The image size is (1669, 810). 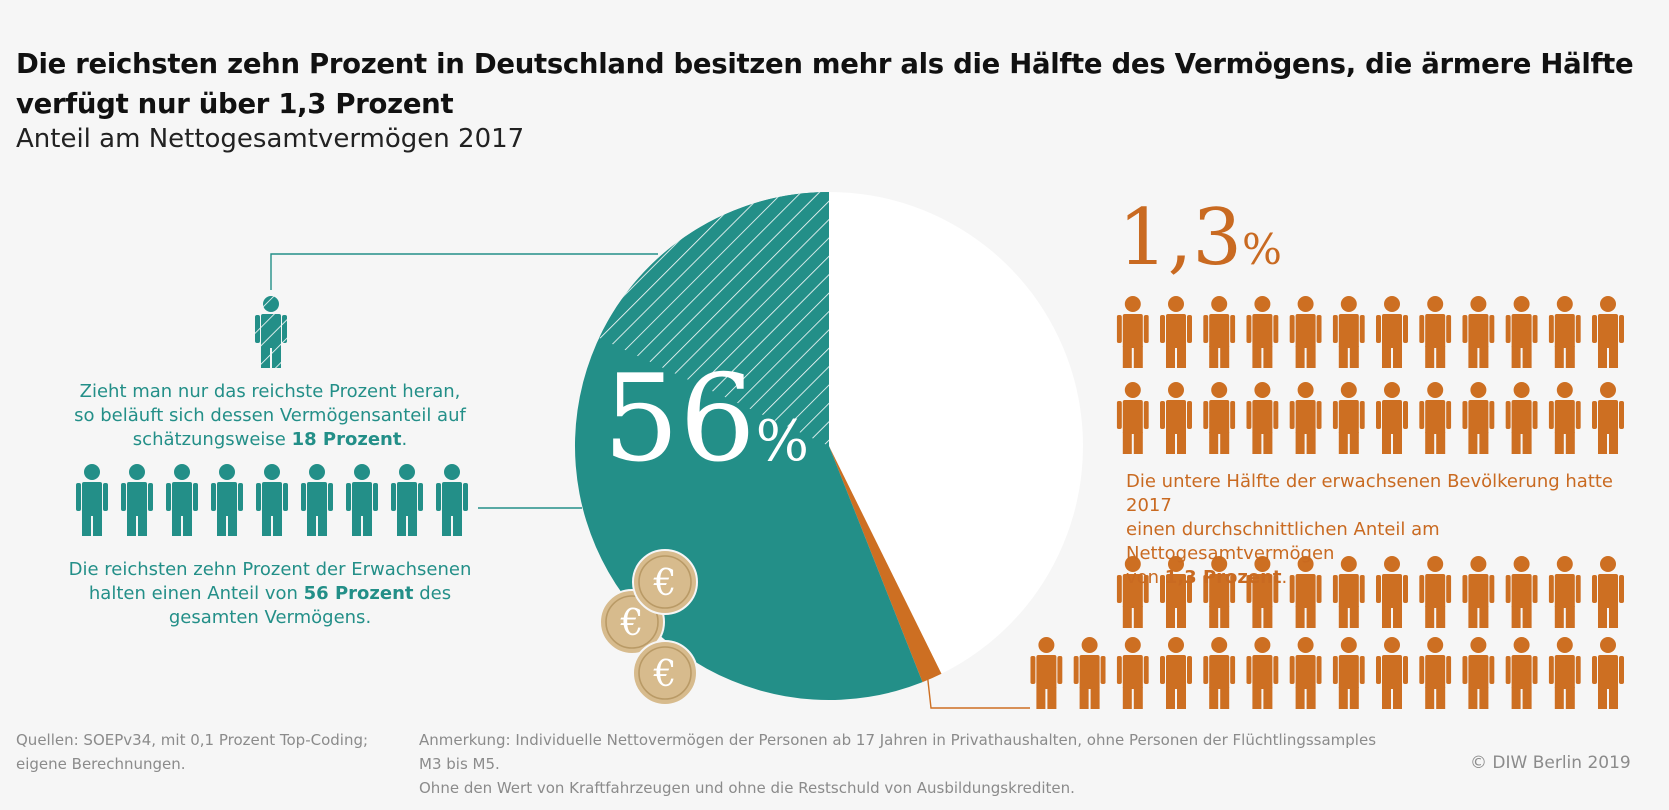 What do you see at coordinates (101, 764) in the screenshot?
I see `sources-line2: eigene Berechnungen.` at bounding box center [101, 764].